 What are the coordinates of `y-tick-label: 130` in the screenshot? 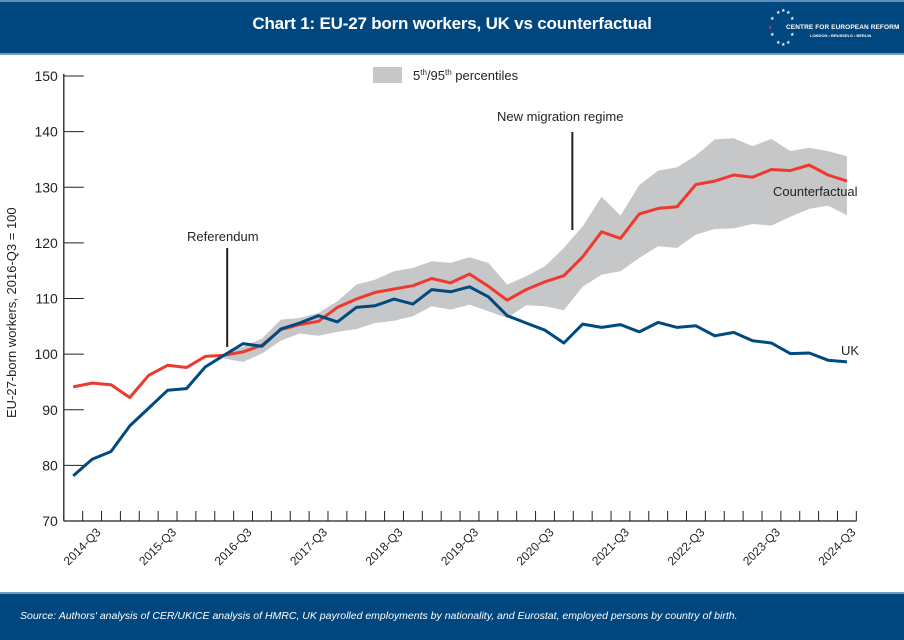 It's located at (46, 187).